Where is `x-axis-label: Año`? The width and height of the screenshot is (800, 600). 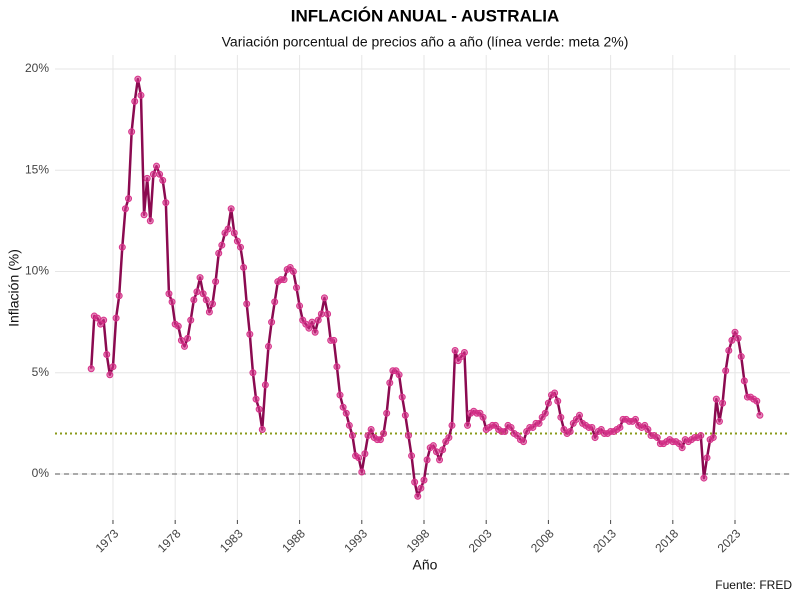
x-axis-label: Año is located at coordinates (425, 565).